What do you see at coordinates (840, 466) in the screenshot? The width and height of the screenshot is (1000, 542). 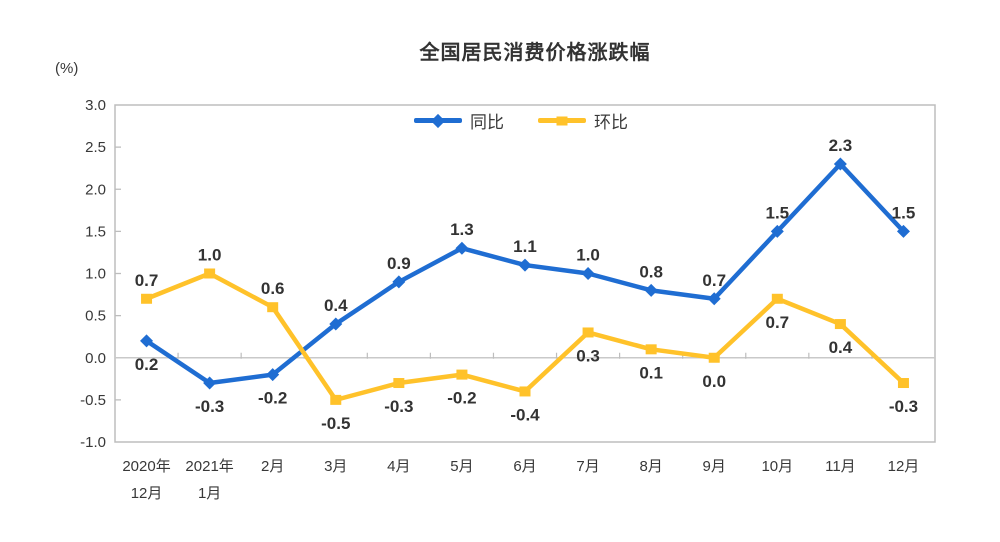 I see `x-axis-category-label: 11月` at bounding box center [840, 466].